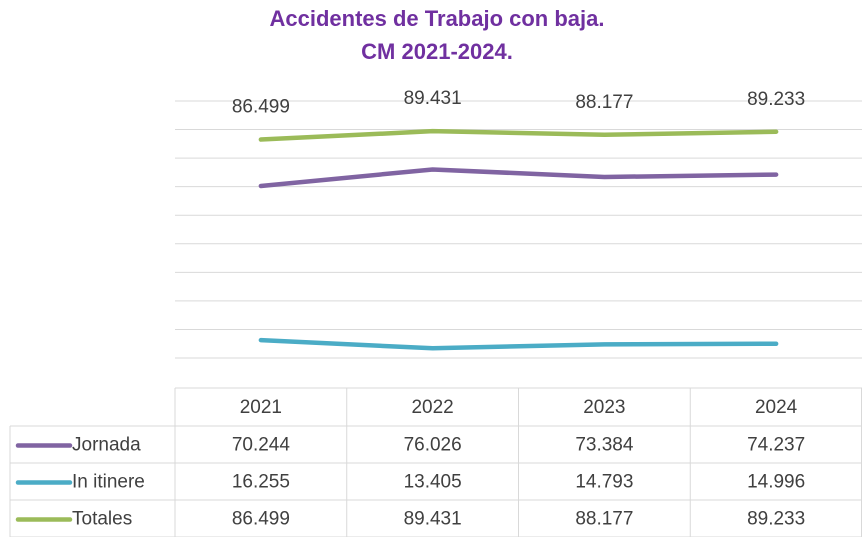 The height and width of the screenshot is (537, 862). Describe the element at coordinates (261, 519) in the screenshot. I see `table-cell: 86.499` at that location.